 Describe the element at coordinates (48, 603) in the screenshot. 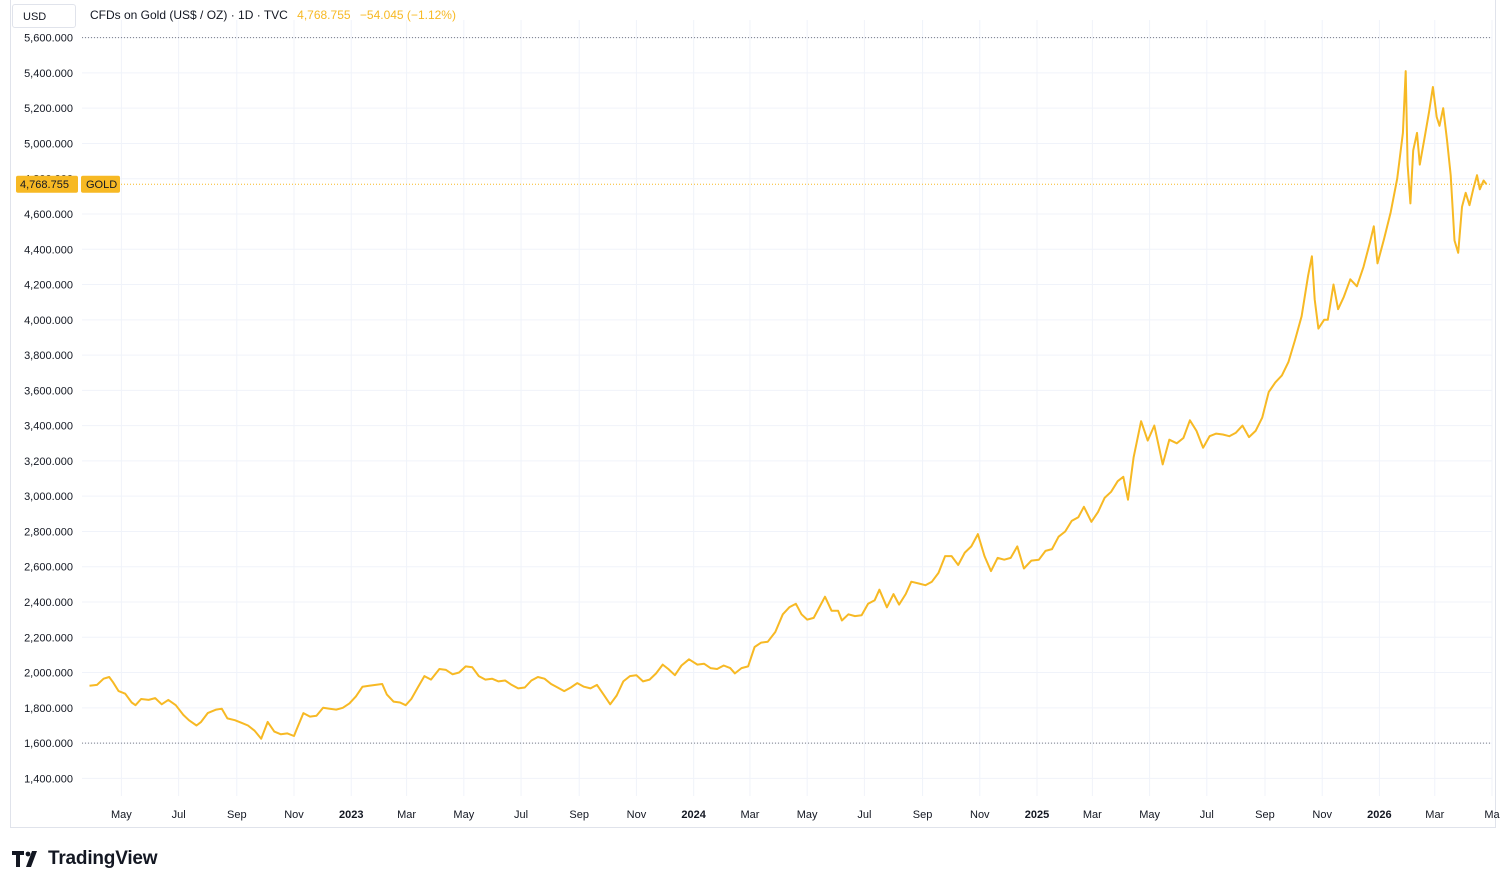

I see `y-tick-label: 2,400.000` at that location.